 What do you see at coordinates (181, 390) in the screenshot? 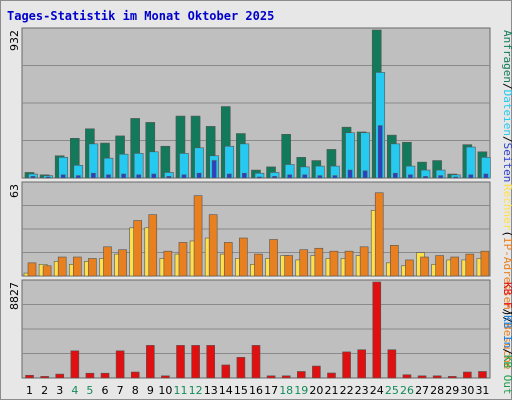
I see `x-tick-label-day-11: 11` at bounding box center [181, 390].